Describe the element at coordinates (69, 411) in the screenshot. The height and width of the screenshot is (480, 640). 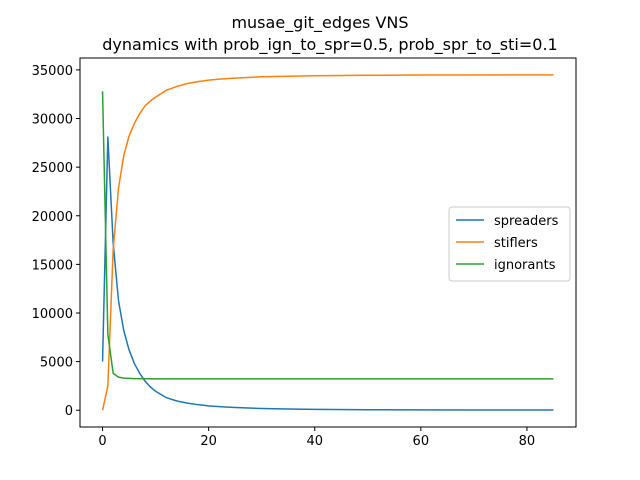
I see `y-tick-label: 0` at that location.